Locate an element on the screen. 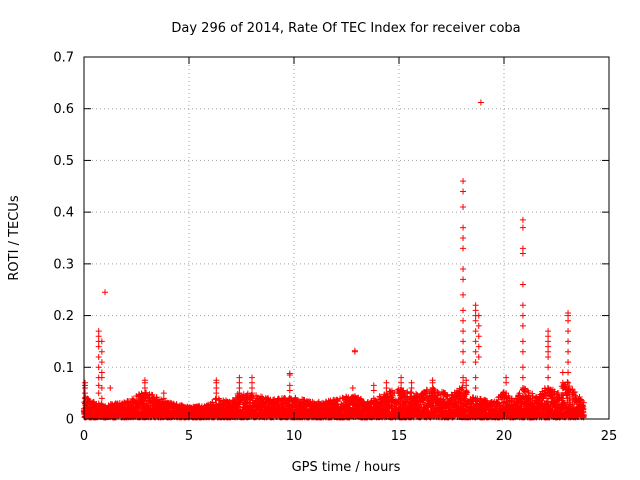  y-axis-label: ROTI / TECUs is located at coordinates (14, 237).